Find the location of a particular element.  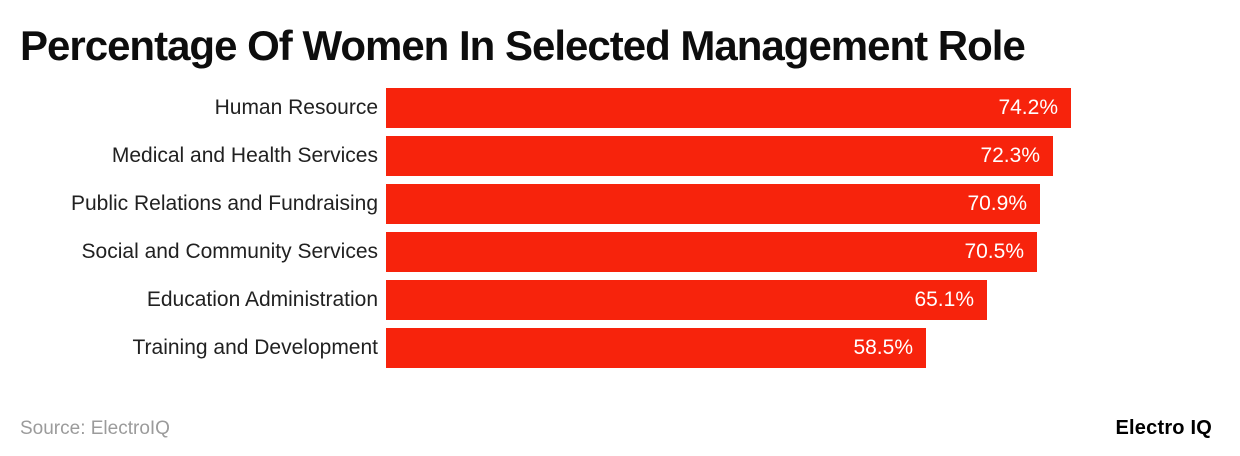

value-label: 70.9% is located at coordinates (997, 203).